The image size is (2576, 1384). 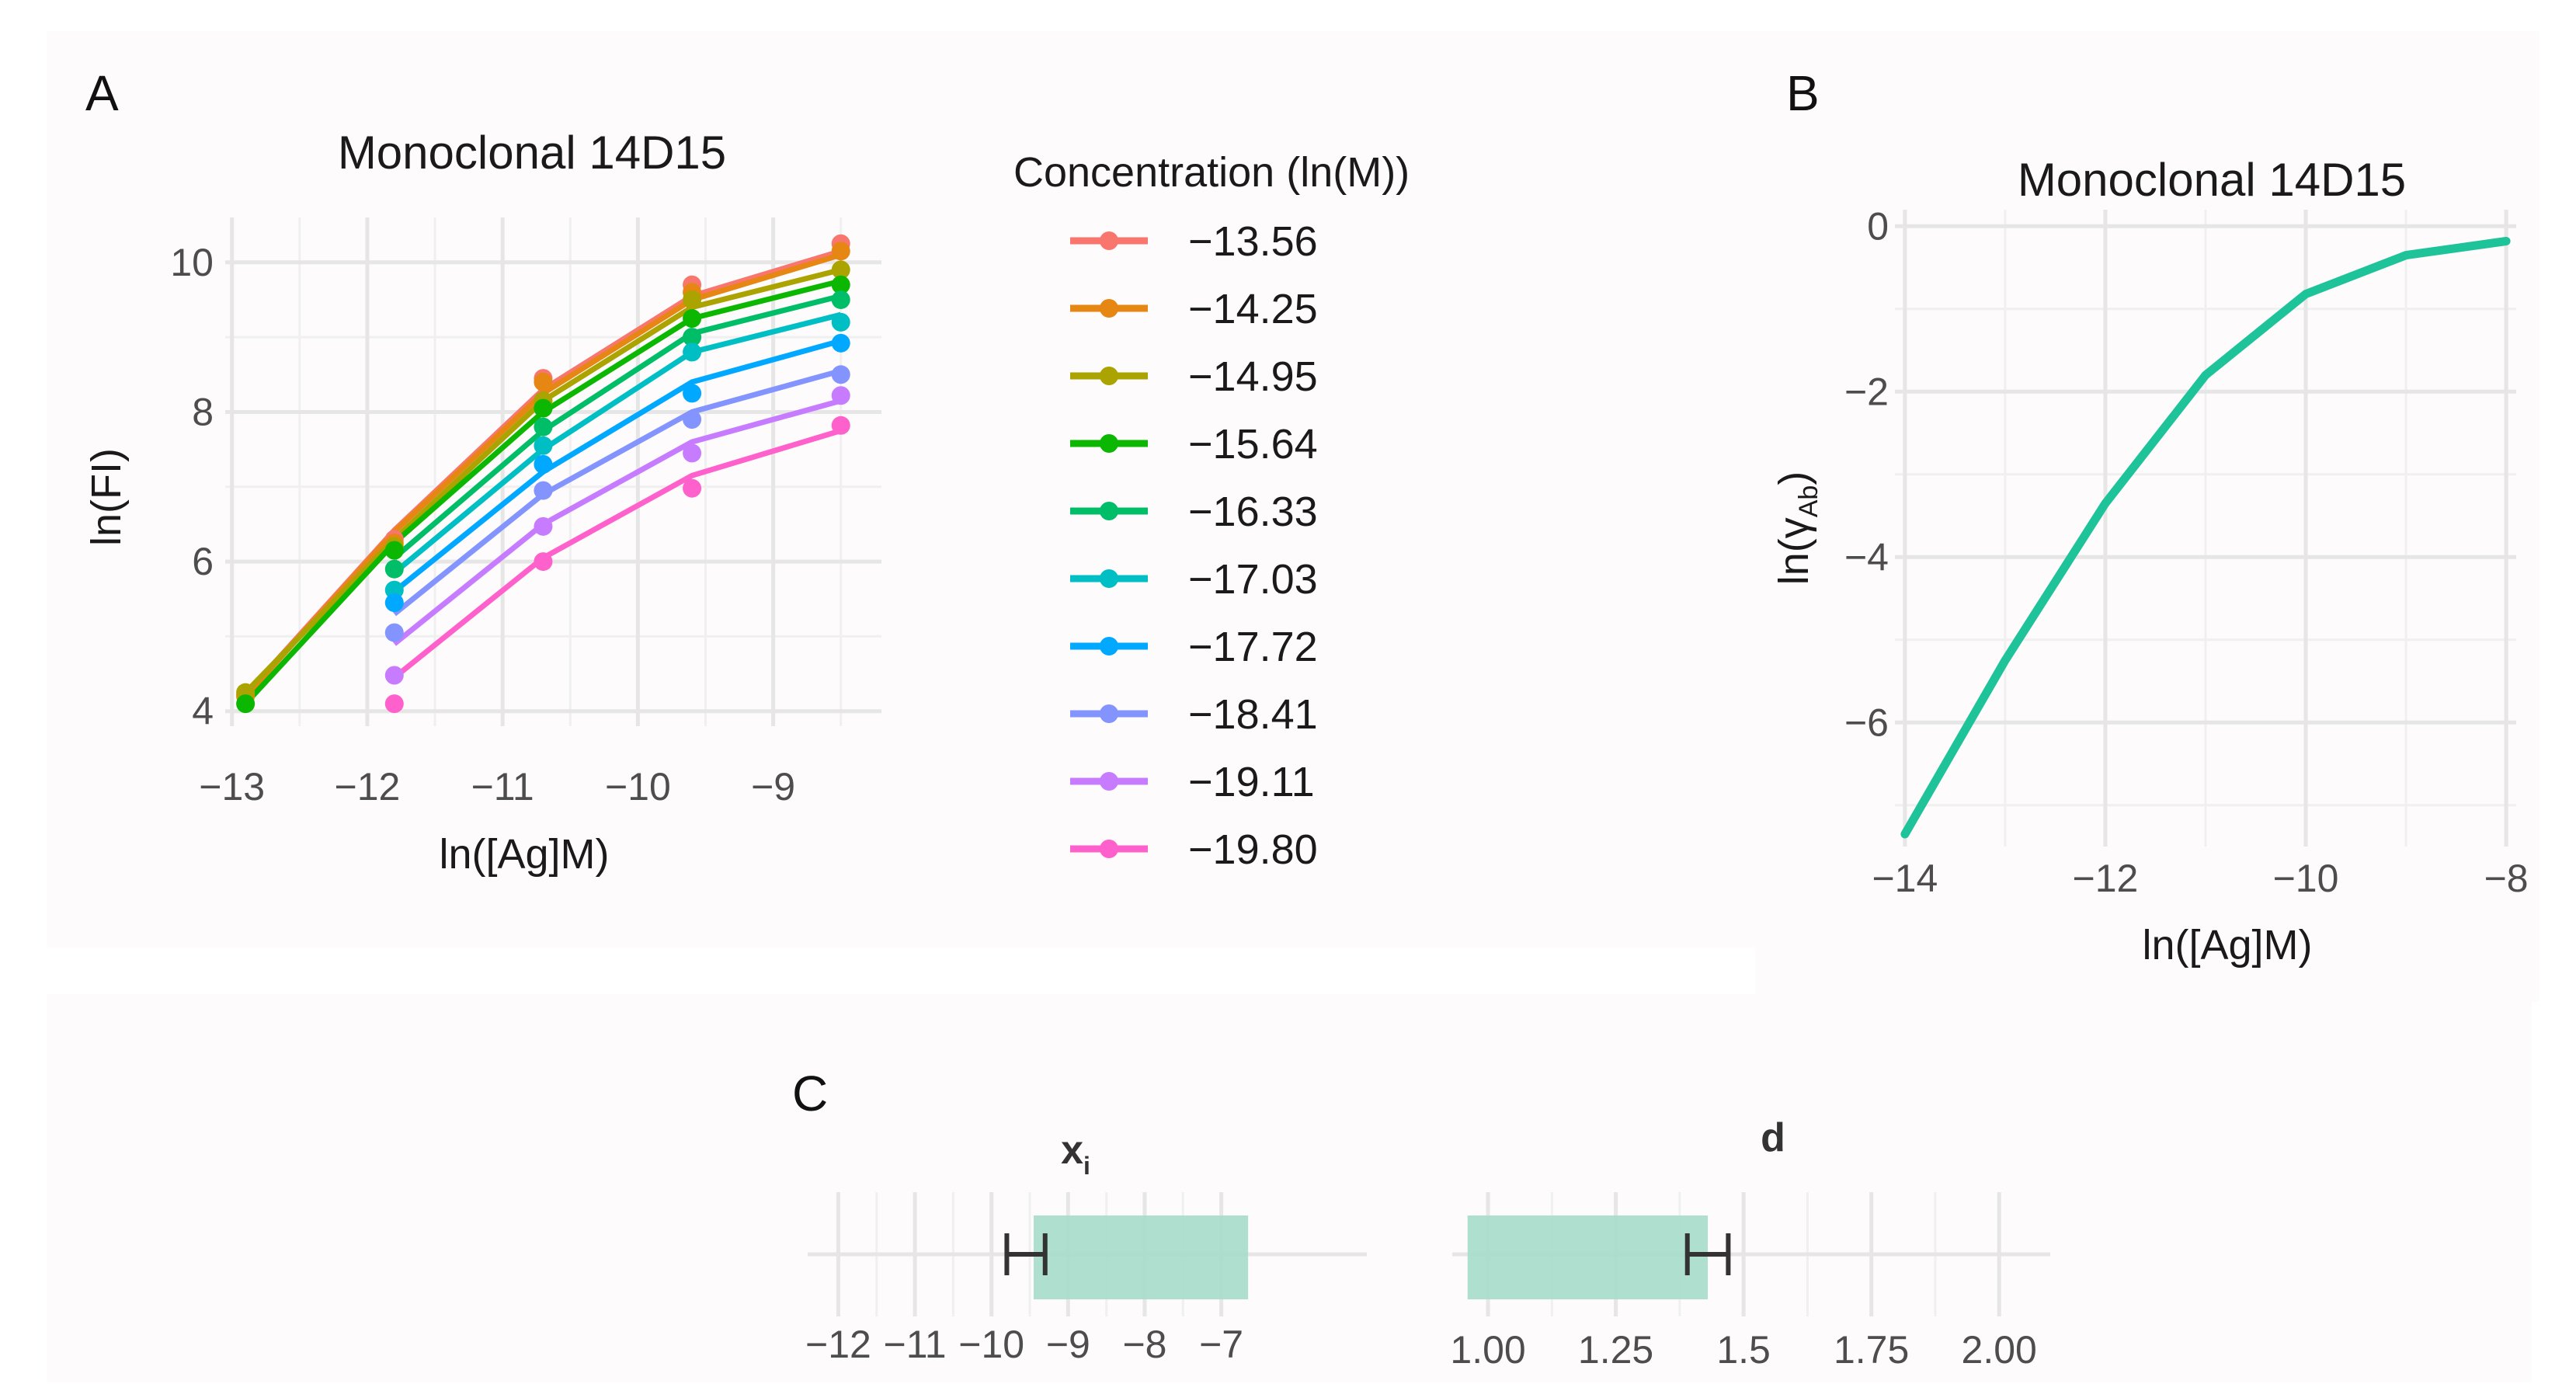 What do you see at coordinates (1773, 1137) in the screenshot?
I see `chart-c-d-label: d` at bounding box center [1773, 1137].